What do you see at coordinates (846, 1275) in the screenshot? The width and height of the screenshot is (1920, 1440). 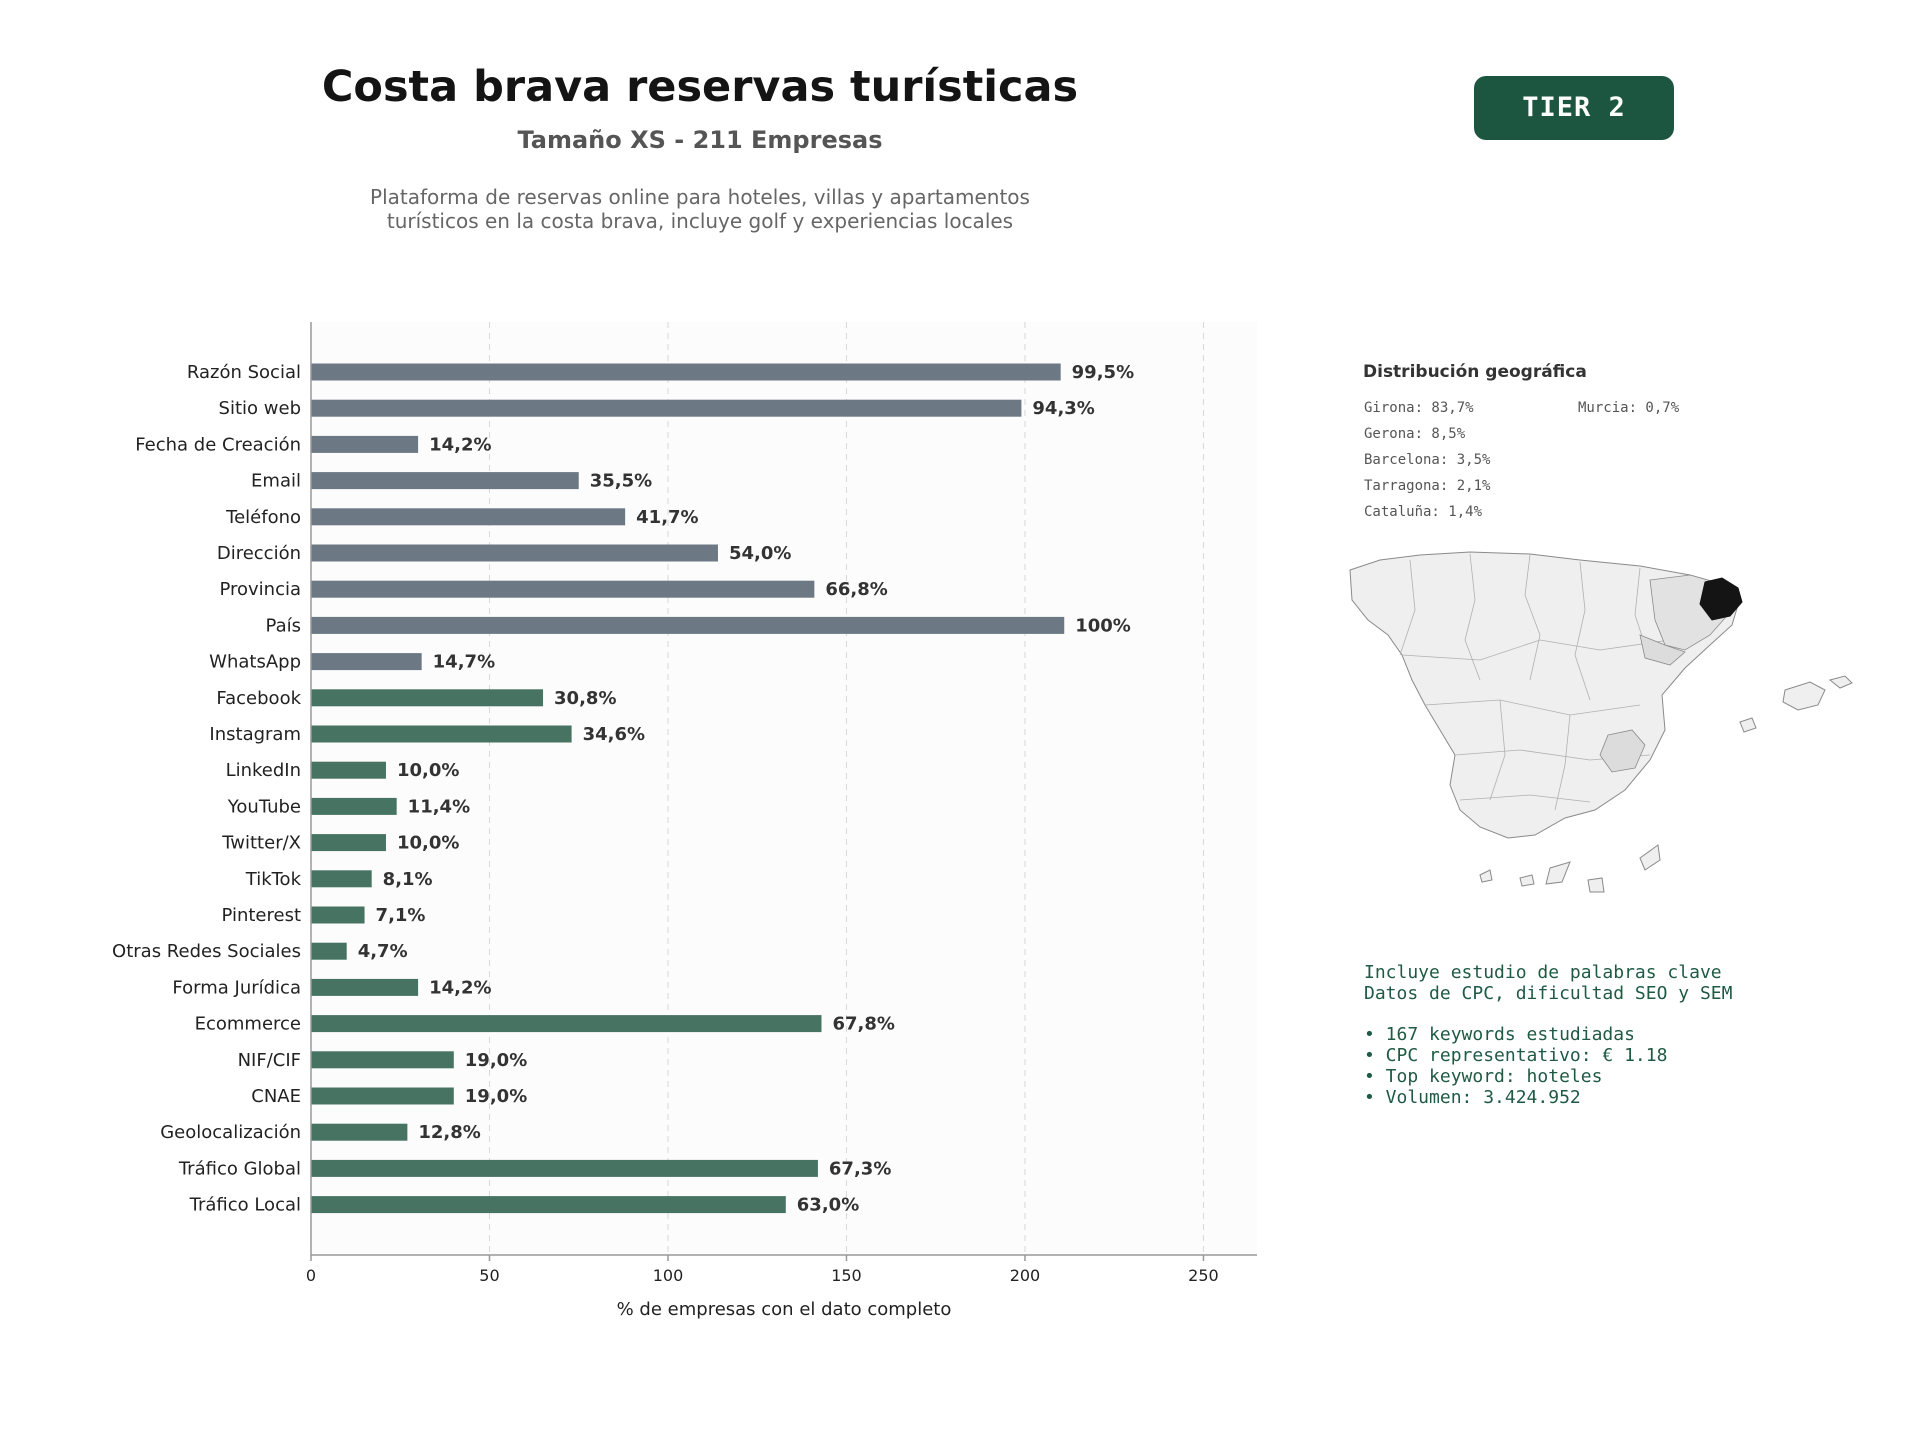 I see `x-tick-label-150: 150` at bounding box center [846, 1275].